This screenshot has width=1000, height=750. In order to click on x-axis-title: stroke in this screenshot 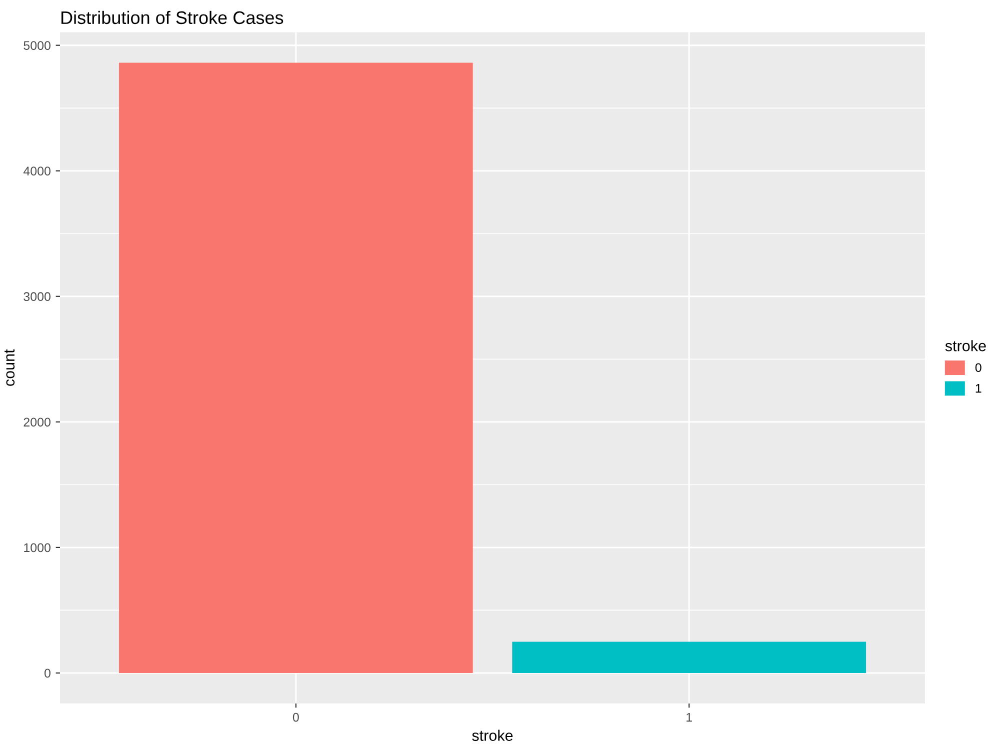, I will do `click(492, 735)`.